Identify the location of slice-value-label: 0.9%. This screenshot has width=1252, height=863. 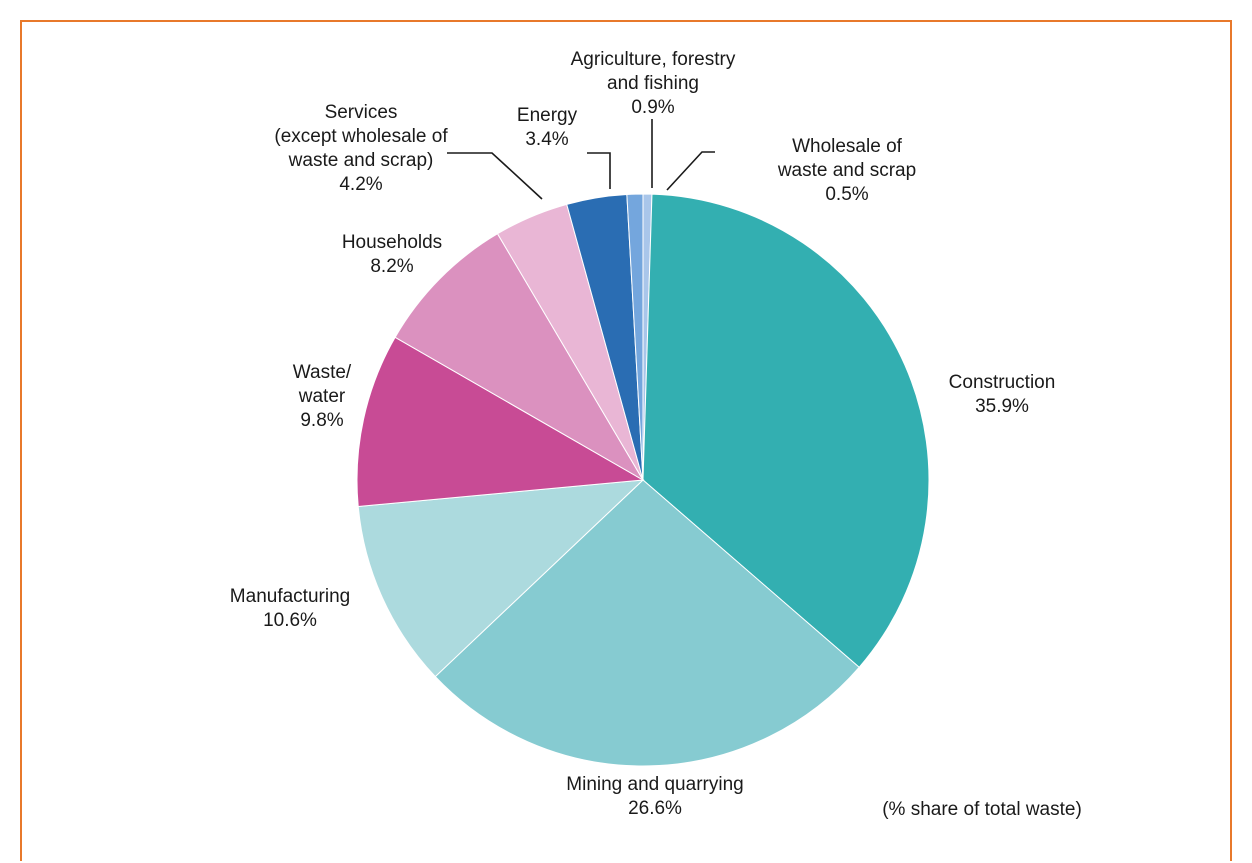
(652, 107).